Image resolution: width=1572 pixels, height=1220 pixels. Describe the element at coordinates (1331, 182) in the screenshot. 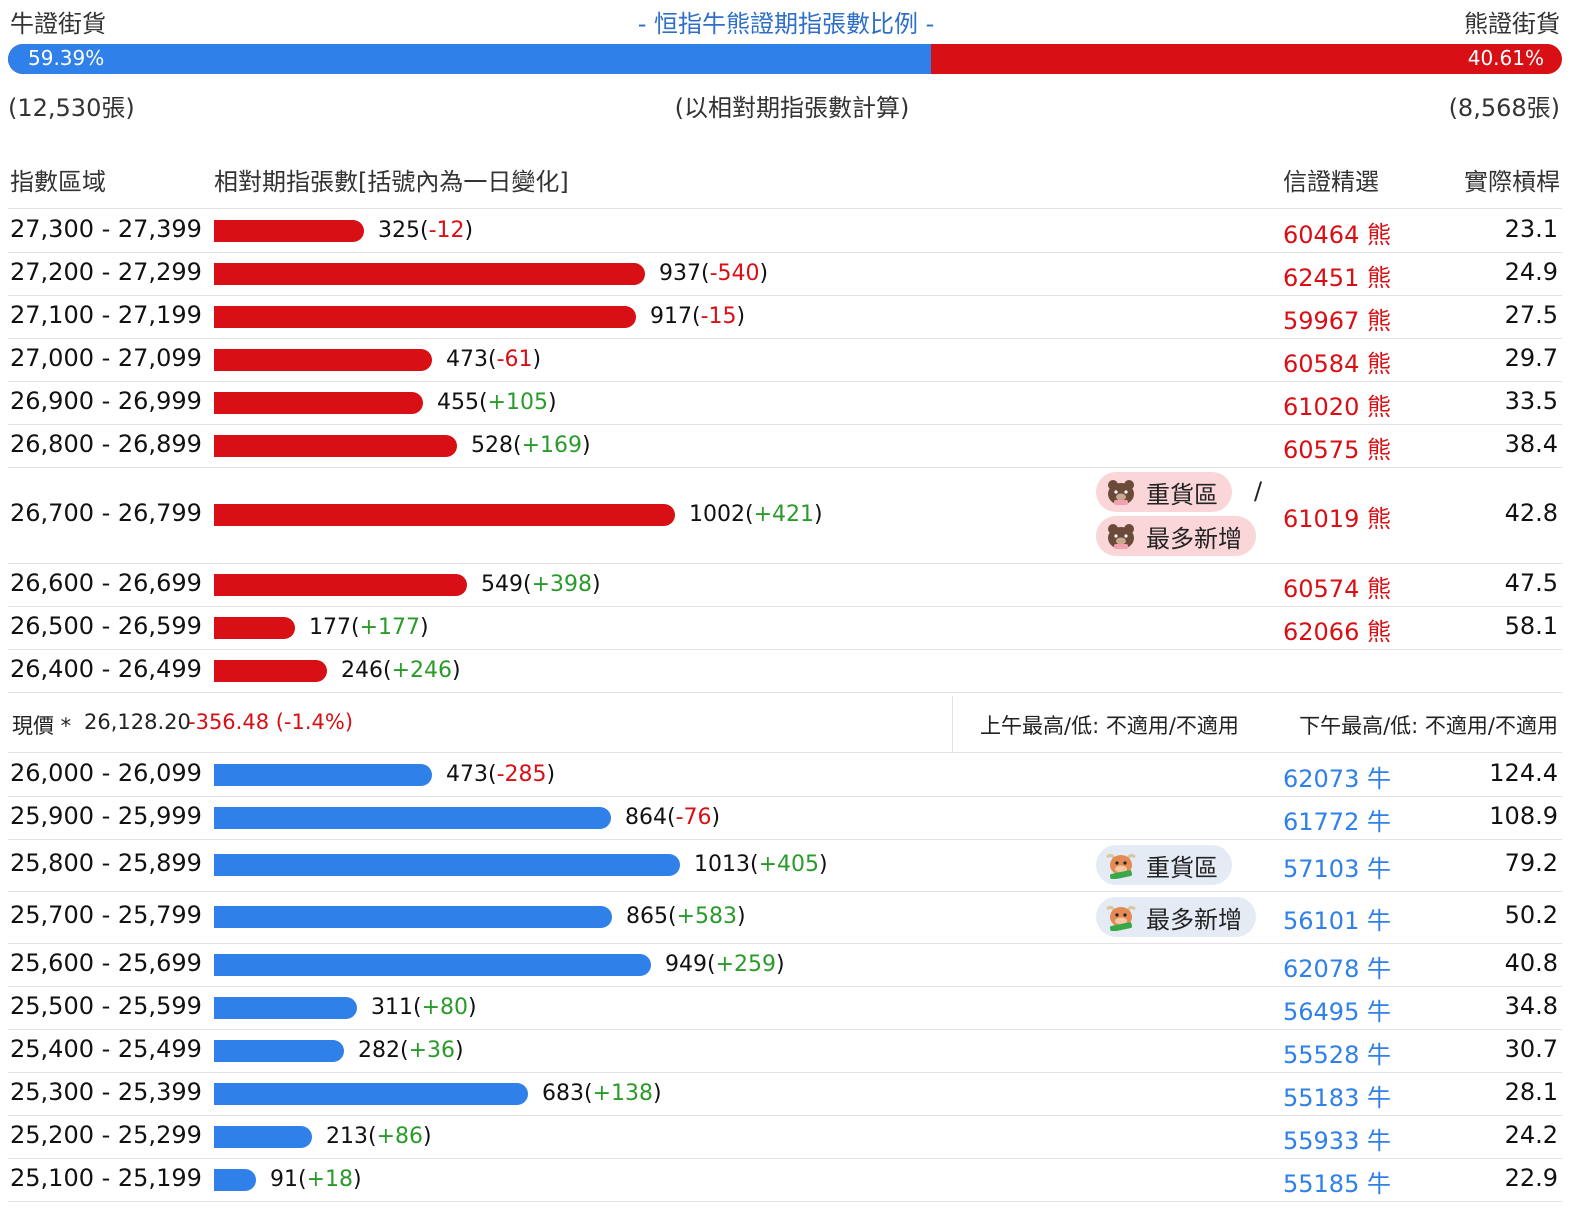

I see `column-header-pick: 信證精選` at that location.